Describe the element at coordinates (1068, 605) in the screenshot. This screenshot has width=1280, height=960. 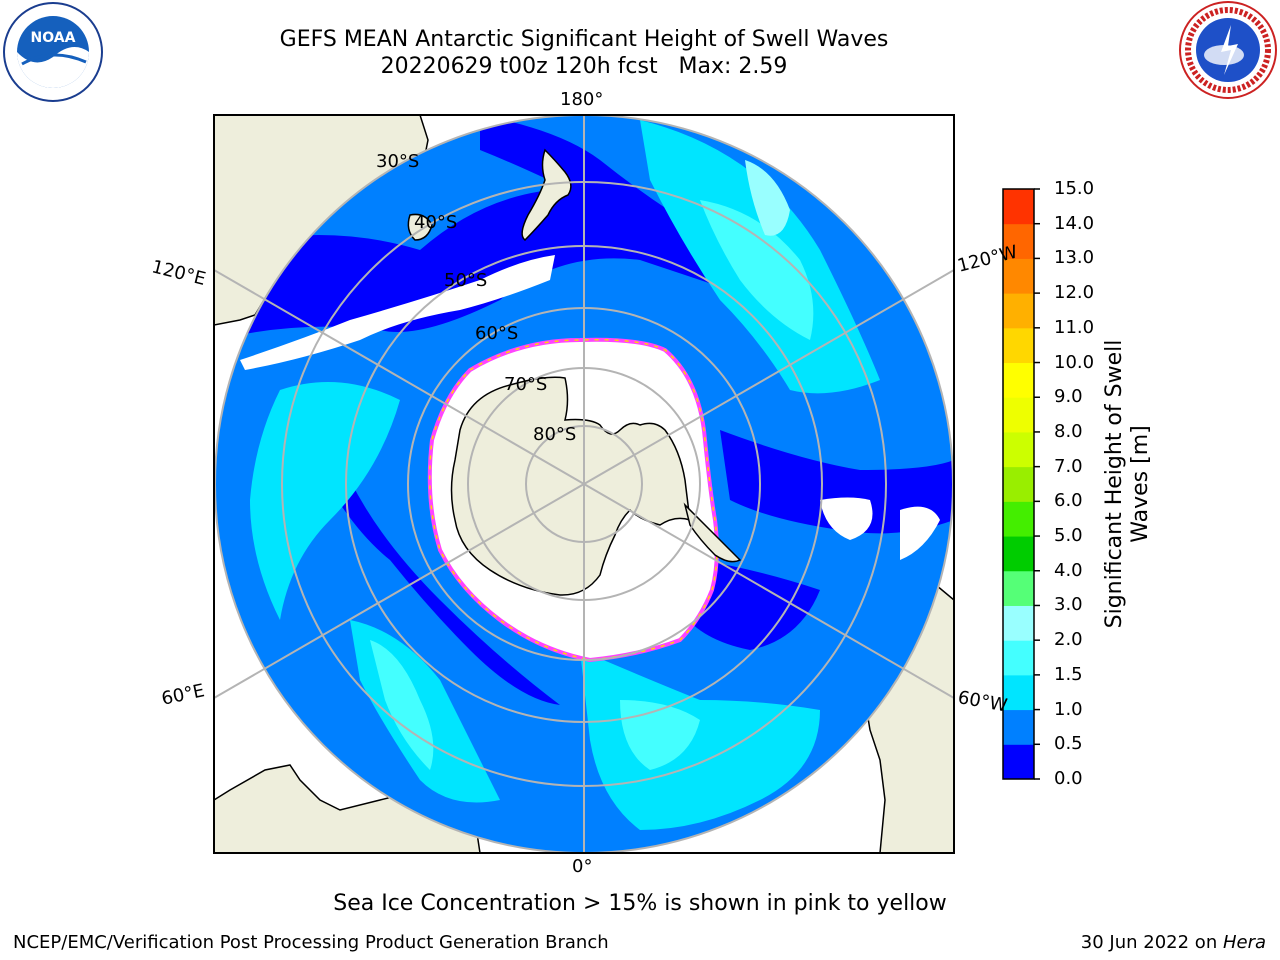
I see `colorbar-tick-label: 3.0` at that location.